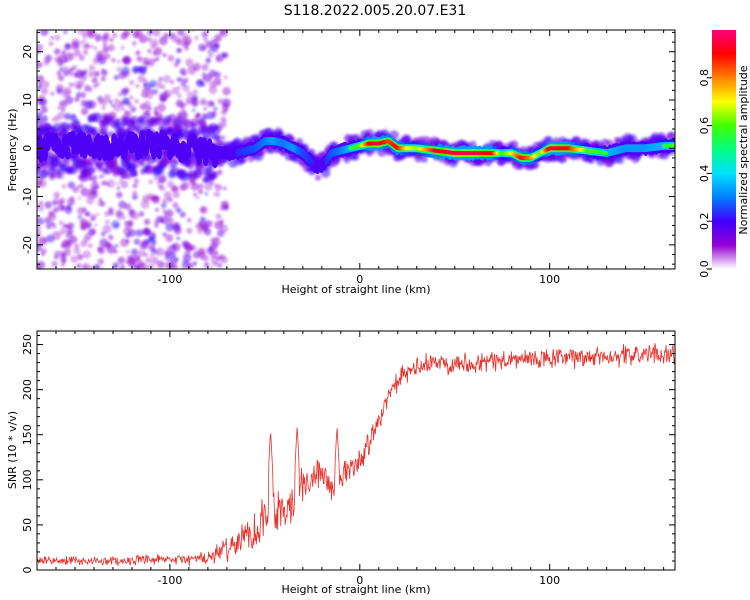  Describe the element at coordinates (27, 100) in the screenshot. I see `y-tick-label: 10` at that location.